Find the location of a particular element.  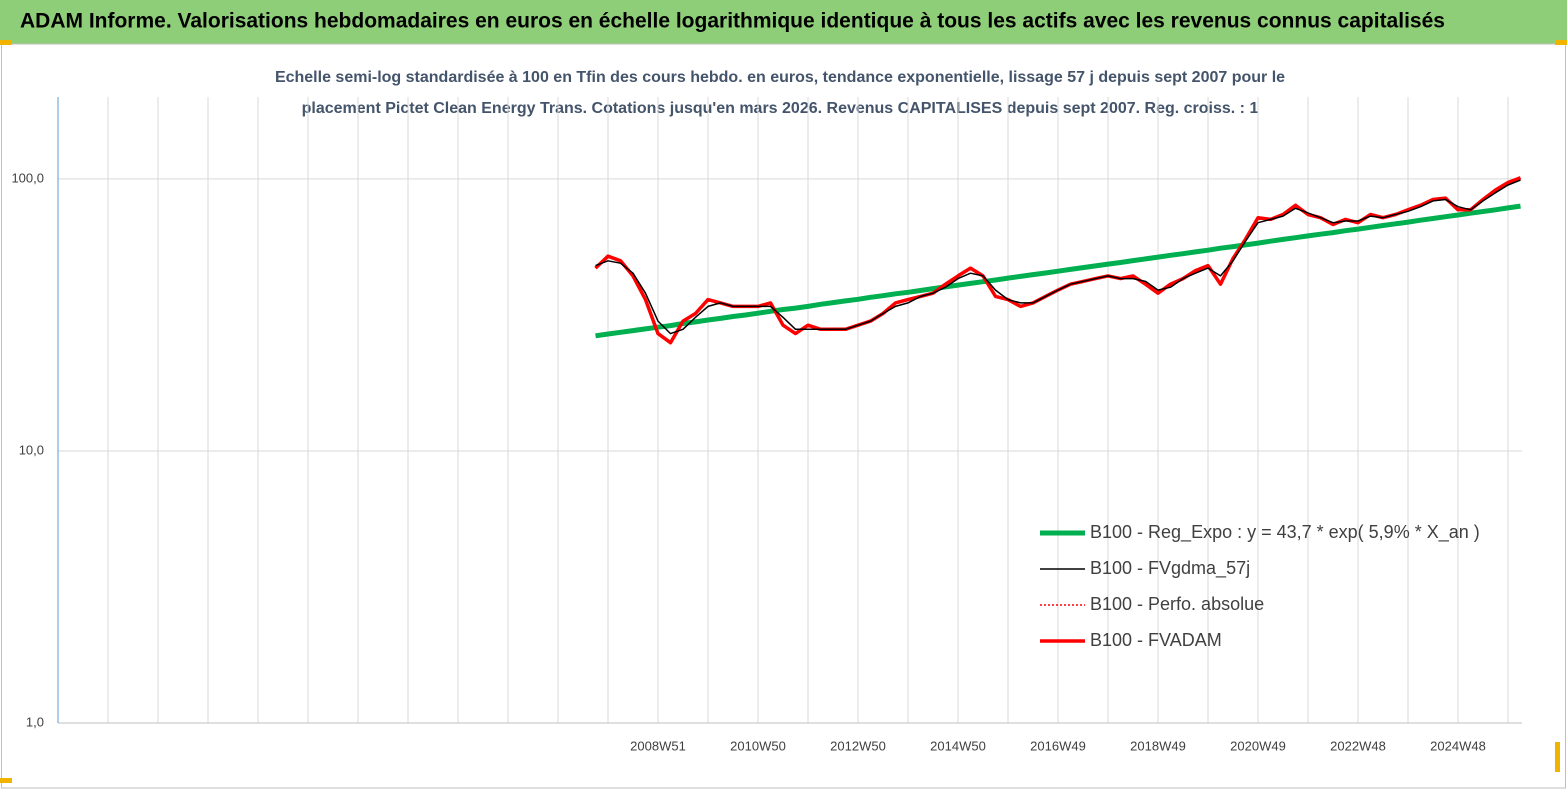

x-tick-label: 2022W48 is located at coordinates (1358, 745).